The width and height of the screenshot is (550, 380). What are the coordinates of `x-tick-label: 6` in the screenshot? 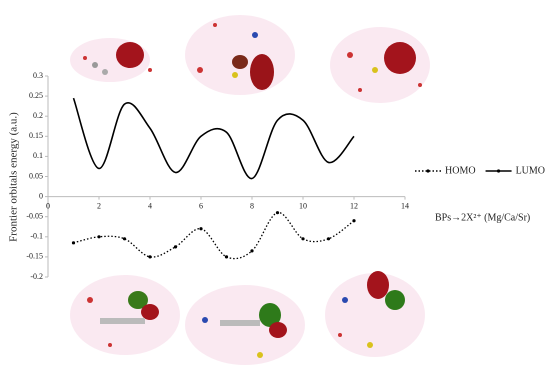 It's located at (201, 205).